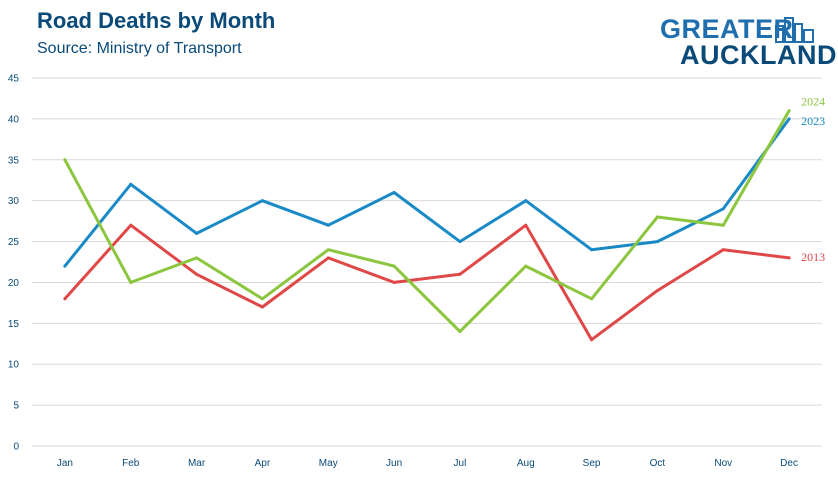 The image size is (838, 478). What do you see at coordinates (14, 242) in the screenshot?
I see `y-tick-label: 25` at bounding box center [14, 242].